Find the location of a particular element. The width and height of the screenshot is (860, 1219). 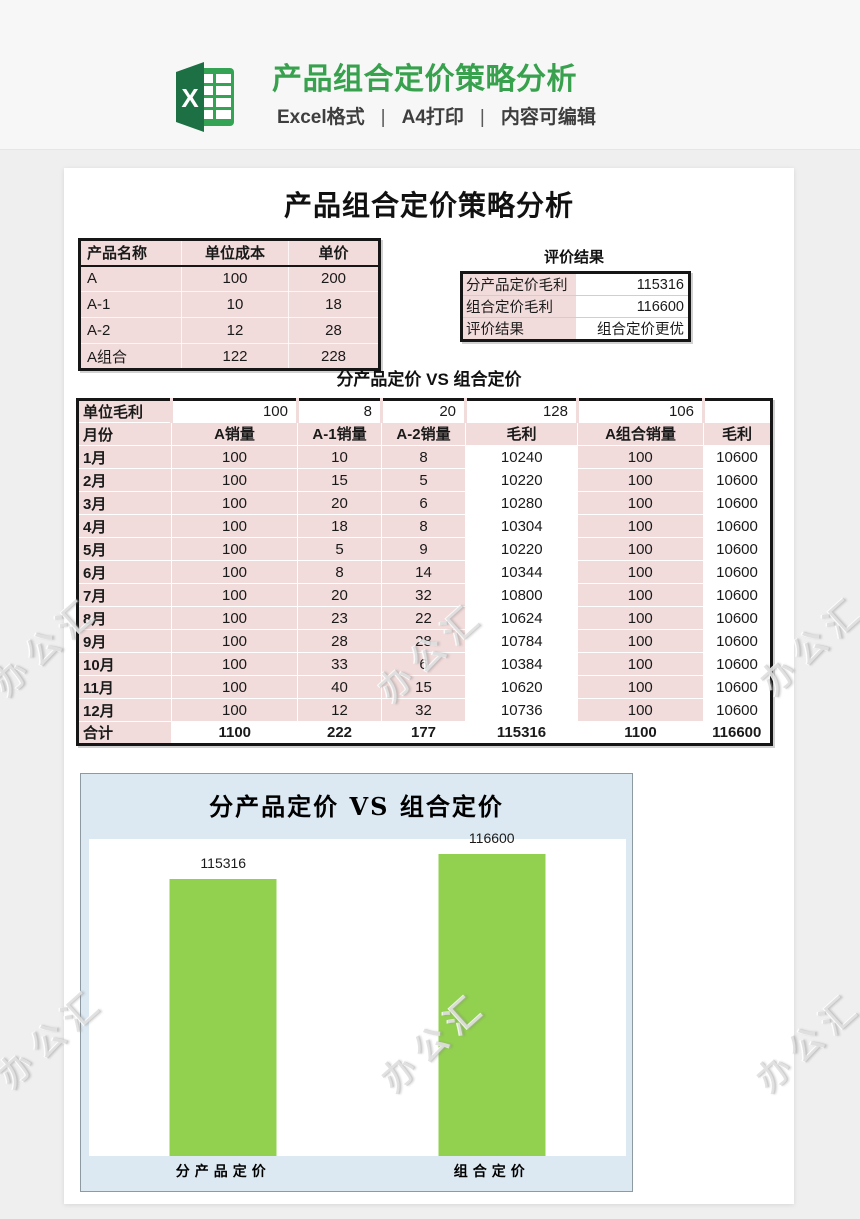

cell: 1月 is located at coordinates (124, 457).